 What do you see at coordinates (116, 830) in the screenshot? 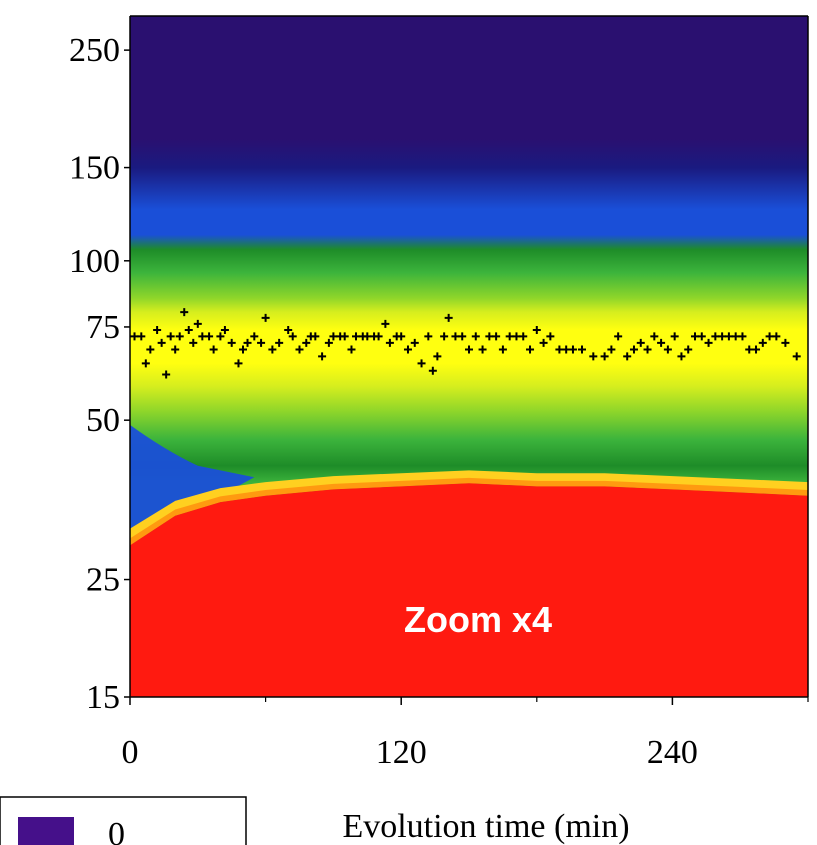
I see `legend-label: 0` at bounding box center [116, 830].